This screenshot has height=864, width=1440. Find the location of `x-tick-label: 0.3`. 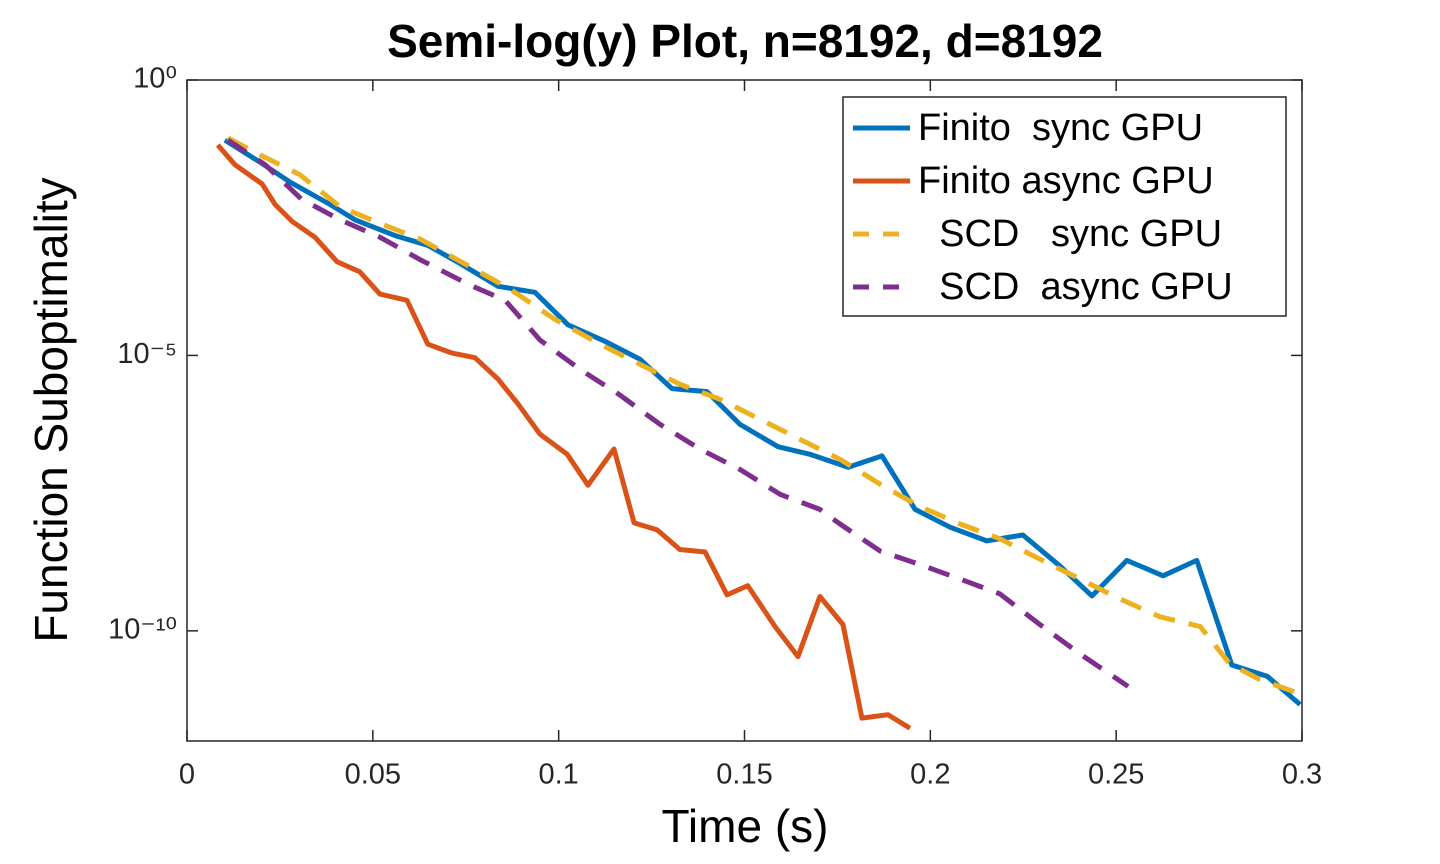

x-tick-label: 0.3 is located at coordinates (1302, 775).